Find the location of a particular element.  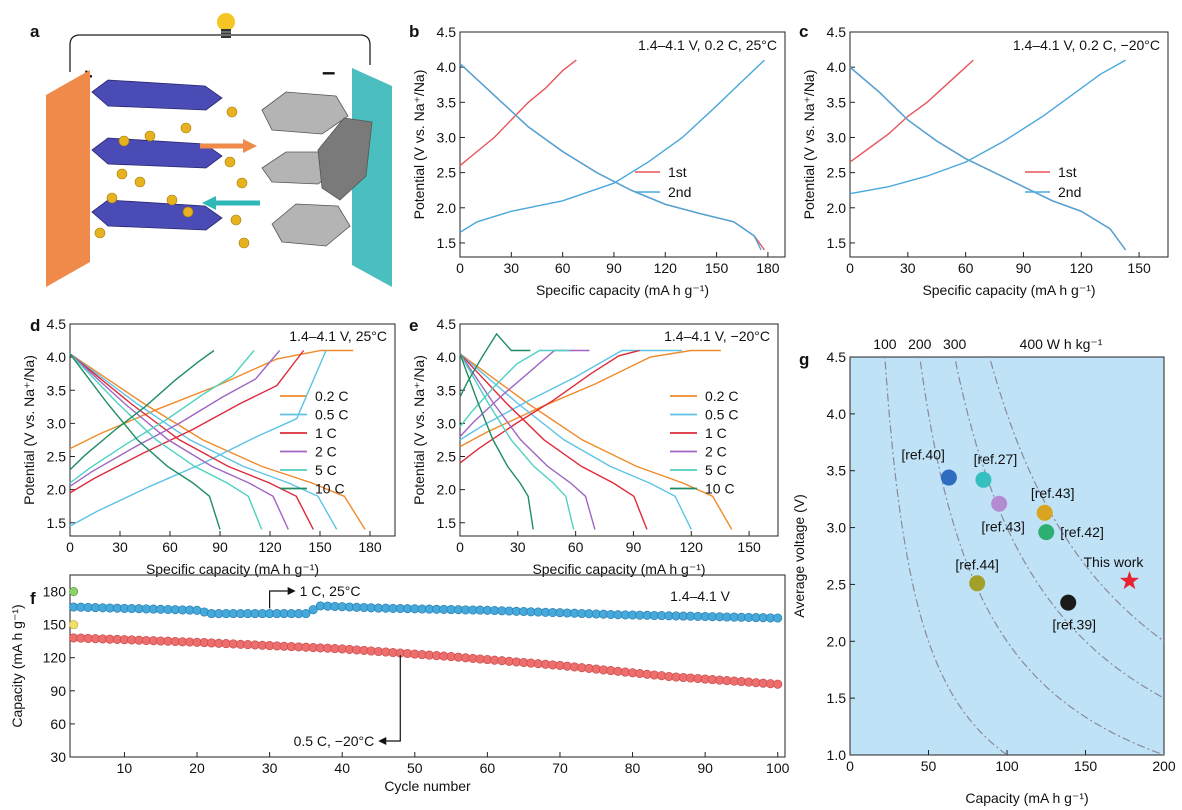

y-tick-label: 4.5 is located at coordinates (447, 324).